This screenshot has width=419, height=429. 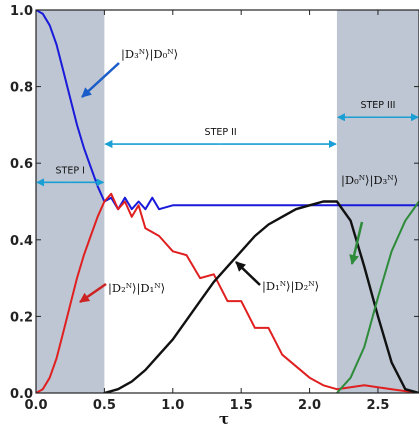 I want to click on y-tick-label: 0.4, so click(x=21, y=241).